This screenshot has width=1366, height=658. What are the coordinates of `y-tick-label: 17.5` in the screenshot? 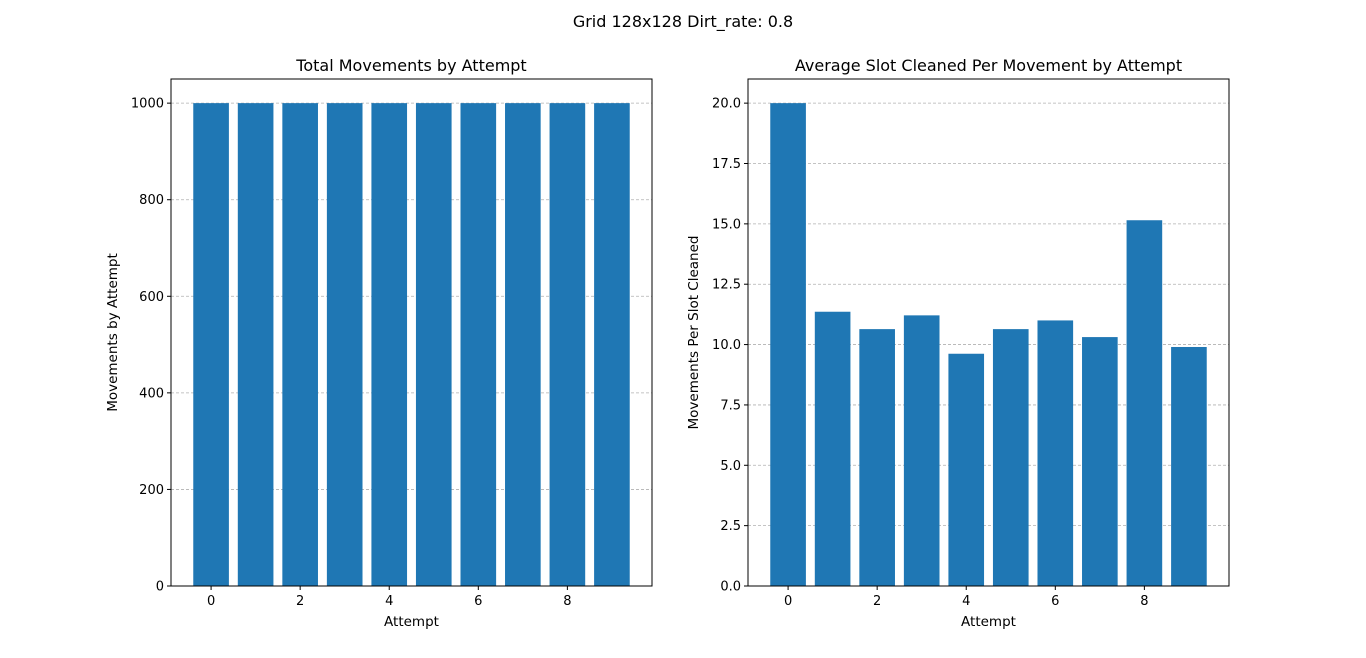 It's located at (726, 164).